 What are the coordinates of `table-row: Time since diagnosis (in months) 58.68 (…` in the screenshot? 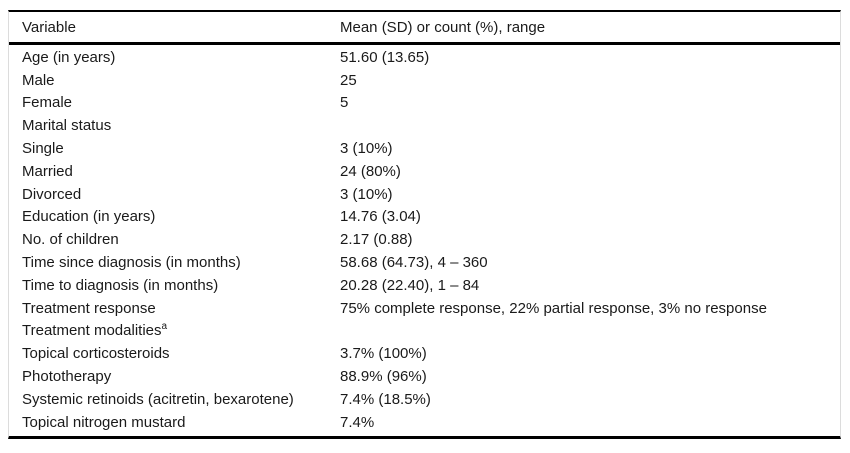 It's located at (424, 262).